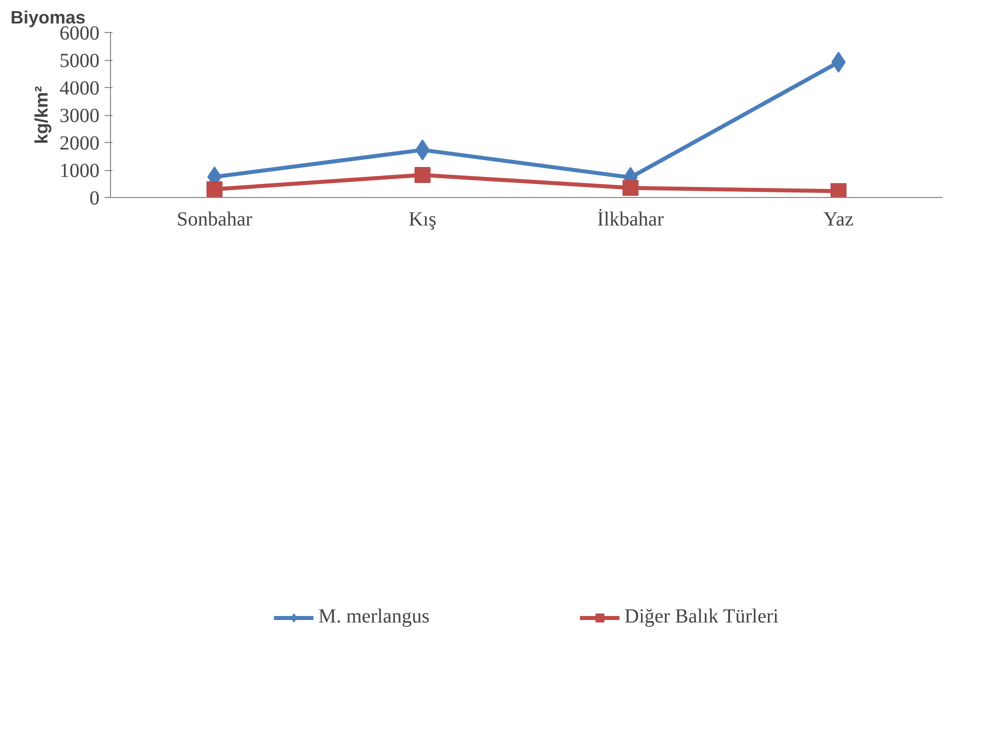 The height and width of the screenshot is (753, 982). What do you see at coordinates (422, 219) in the screenshot?
I see `x-tick-label: Kış` at bounding box center [422, 219].